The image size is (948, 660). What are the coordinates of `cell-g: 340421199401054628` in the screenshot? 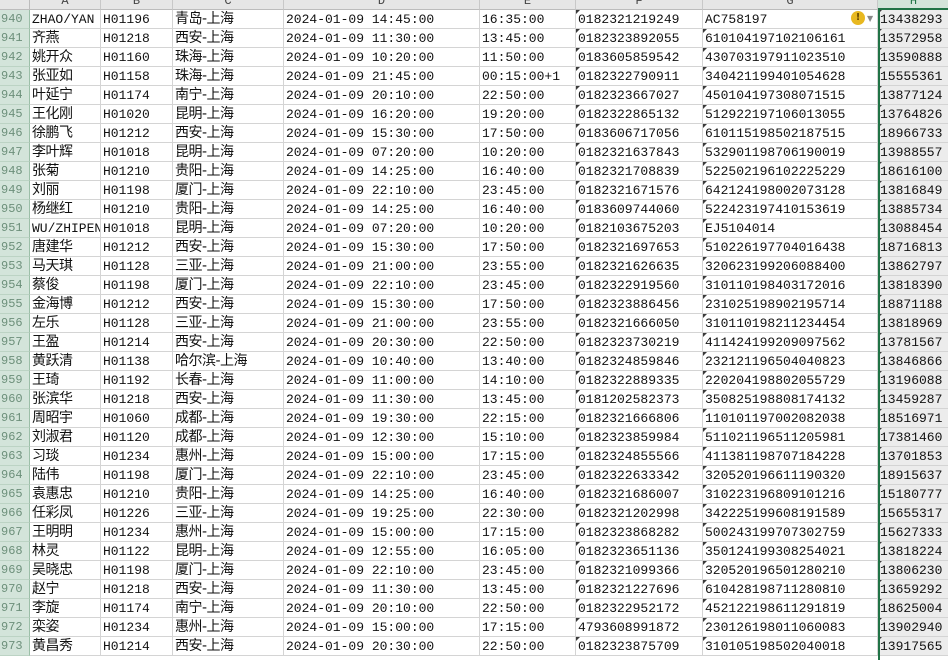 It's located at (790, 76).